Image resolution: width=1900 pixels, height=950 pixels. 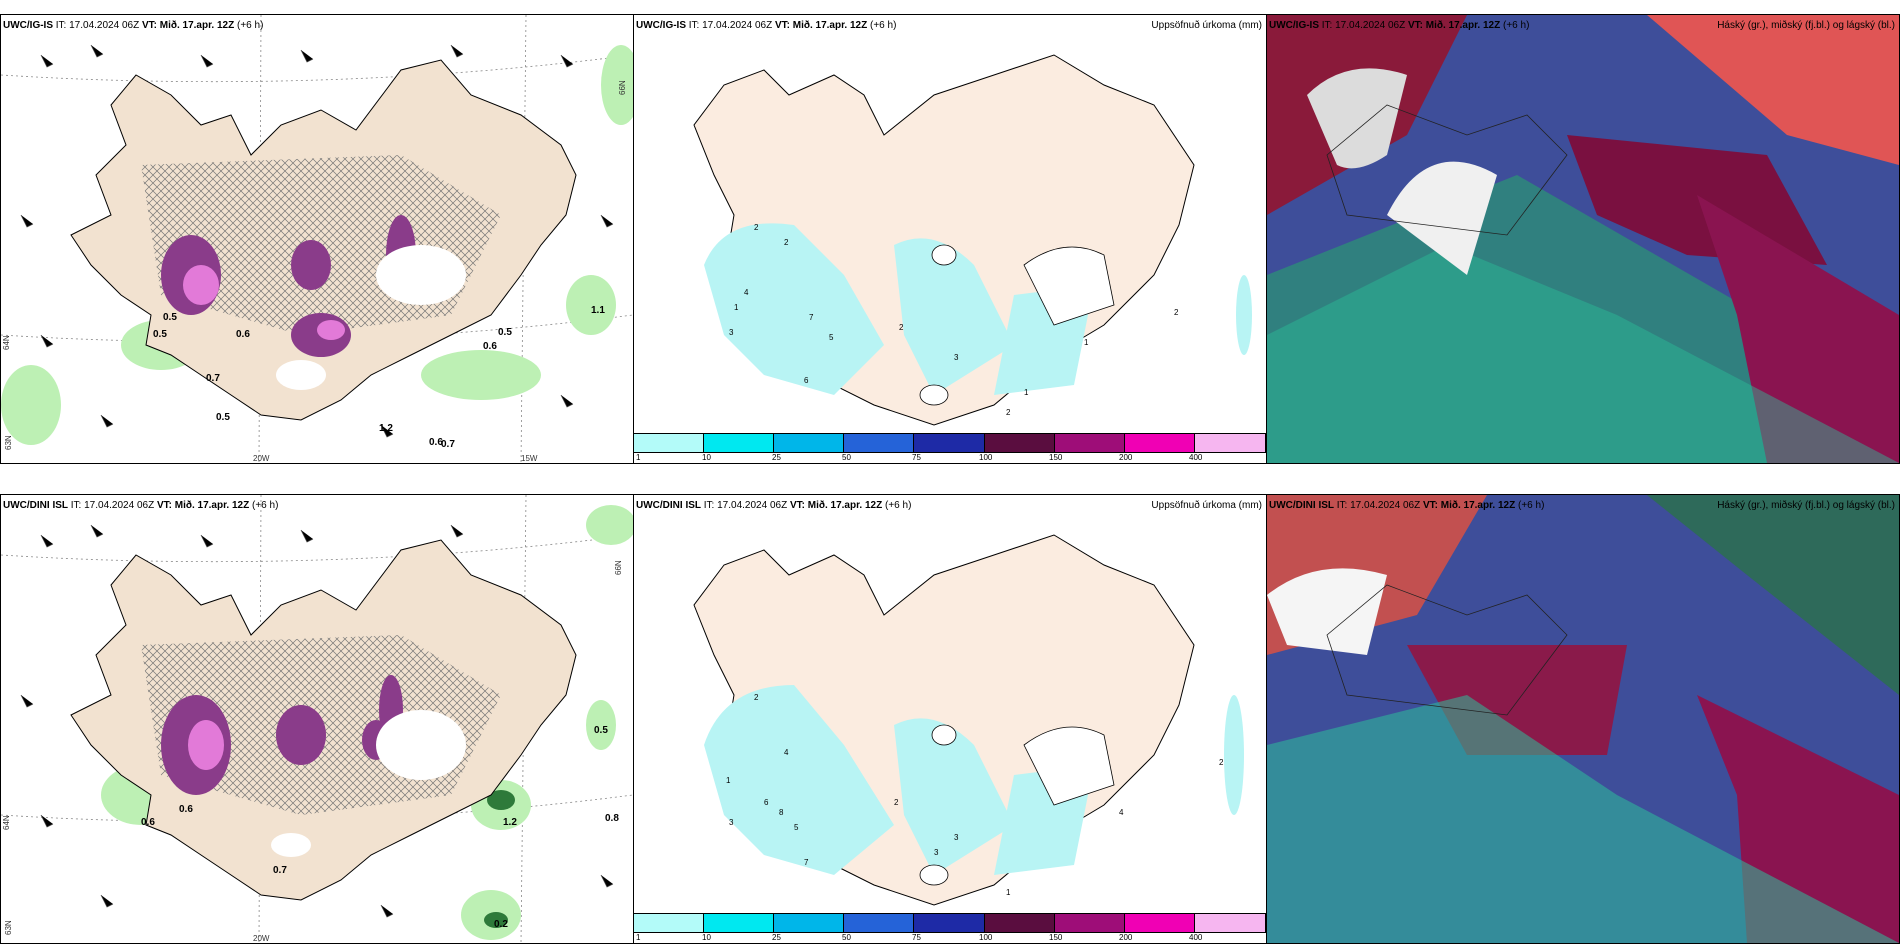 What do you see at coordinates (529, 458) in the screenshot?
I see `lon-label: 15W` at bounding box center [529, 458].